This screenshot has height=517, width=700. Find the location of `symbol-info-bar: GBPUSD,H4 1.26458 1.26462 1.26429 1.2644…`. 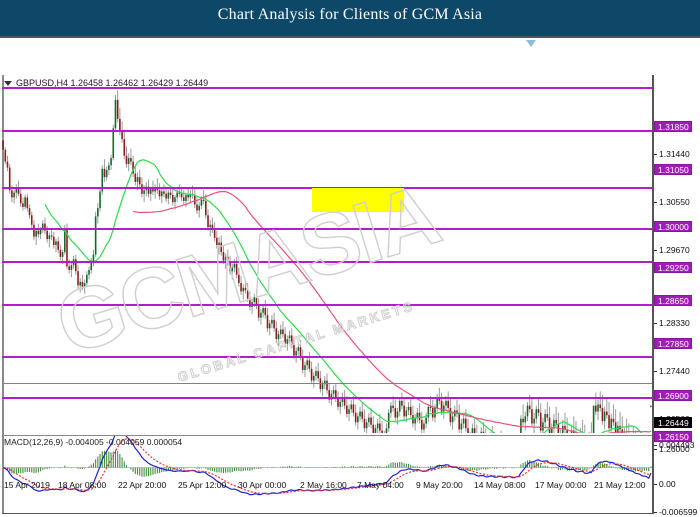

symbol-info-bar: GBPUSD,H4 1.26458 1.26462 1.26429 1.2644… is located at coordinates (106, 83).